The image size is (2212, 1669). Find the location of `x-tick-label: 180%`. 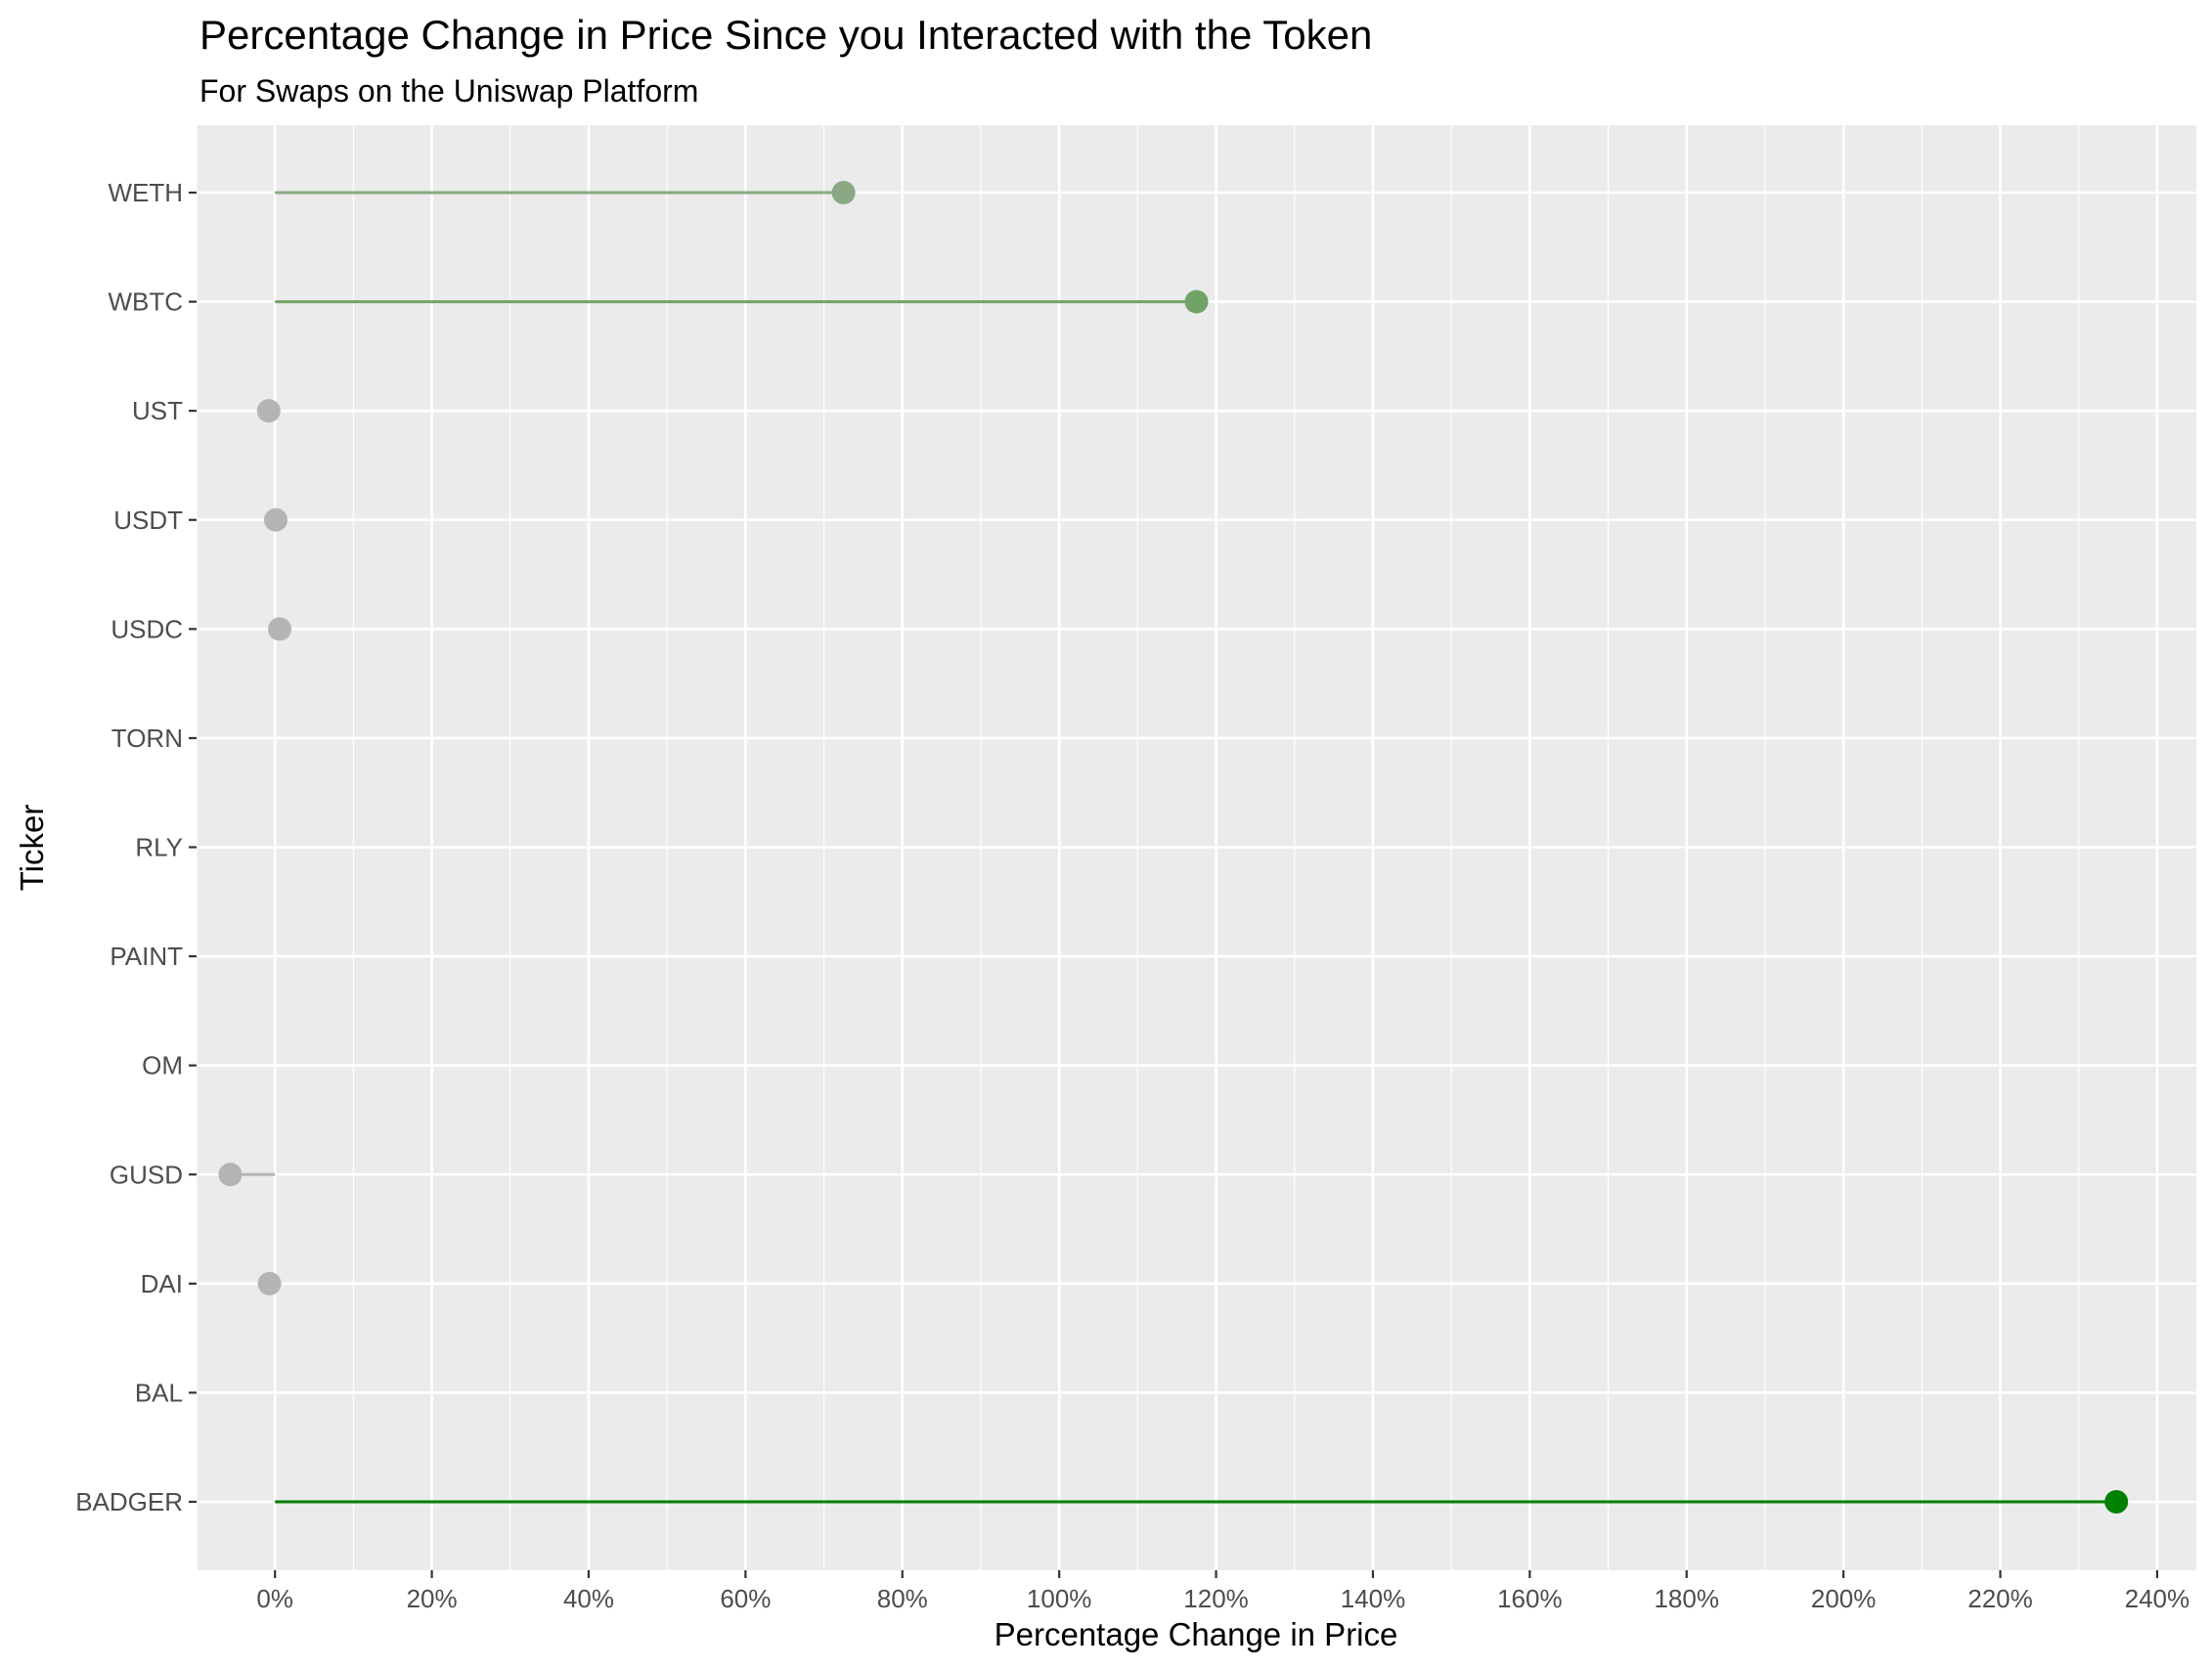

x-tick-label: 180% is located at coordinates (1686, 1598).